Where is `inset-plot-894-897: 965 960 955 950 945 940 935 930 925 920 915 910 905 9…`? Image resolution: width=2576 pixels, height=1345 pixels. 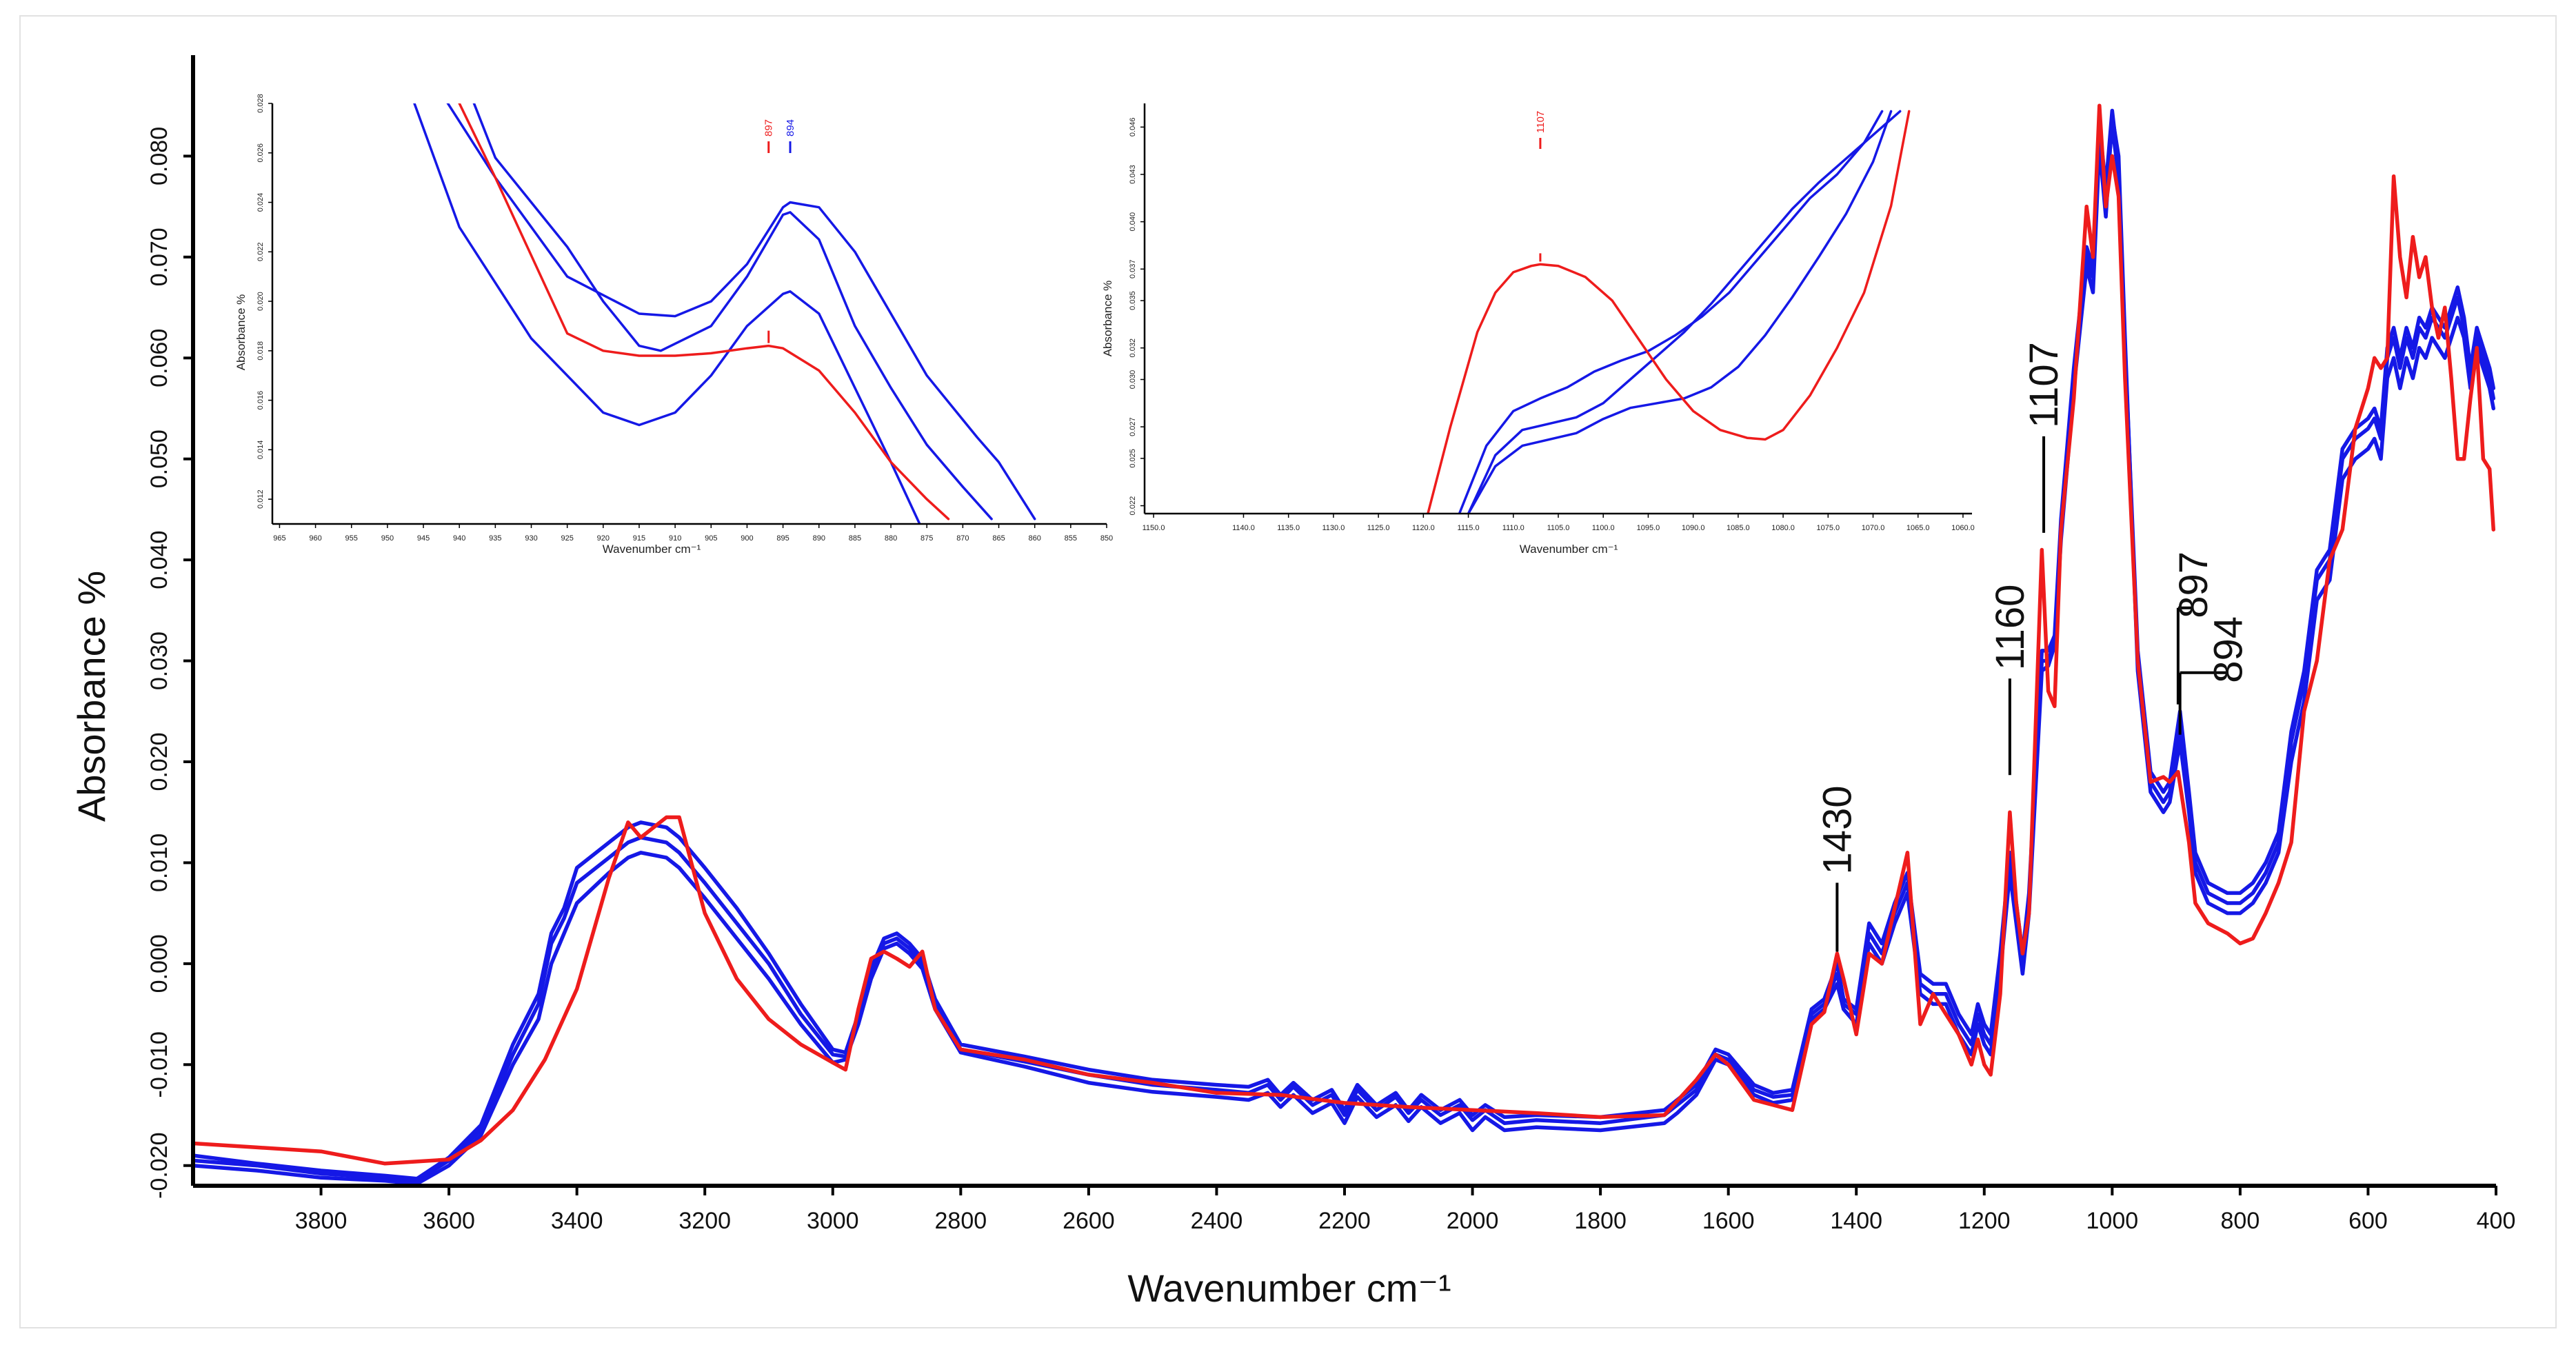 inset-plot-894-897: 965 960 955 950 945 940 935 930 925 920 915 910 905 9… is located at coordinates (673, 325).